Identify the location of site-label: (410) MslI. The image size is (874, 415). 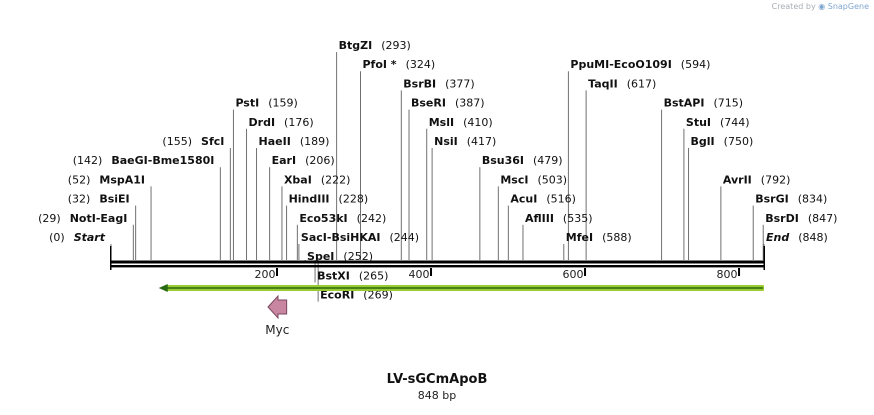
(461, 122).